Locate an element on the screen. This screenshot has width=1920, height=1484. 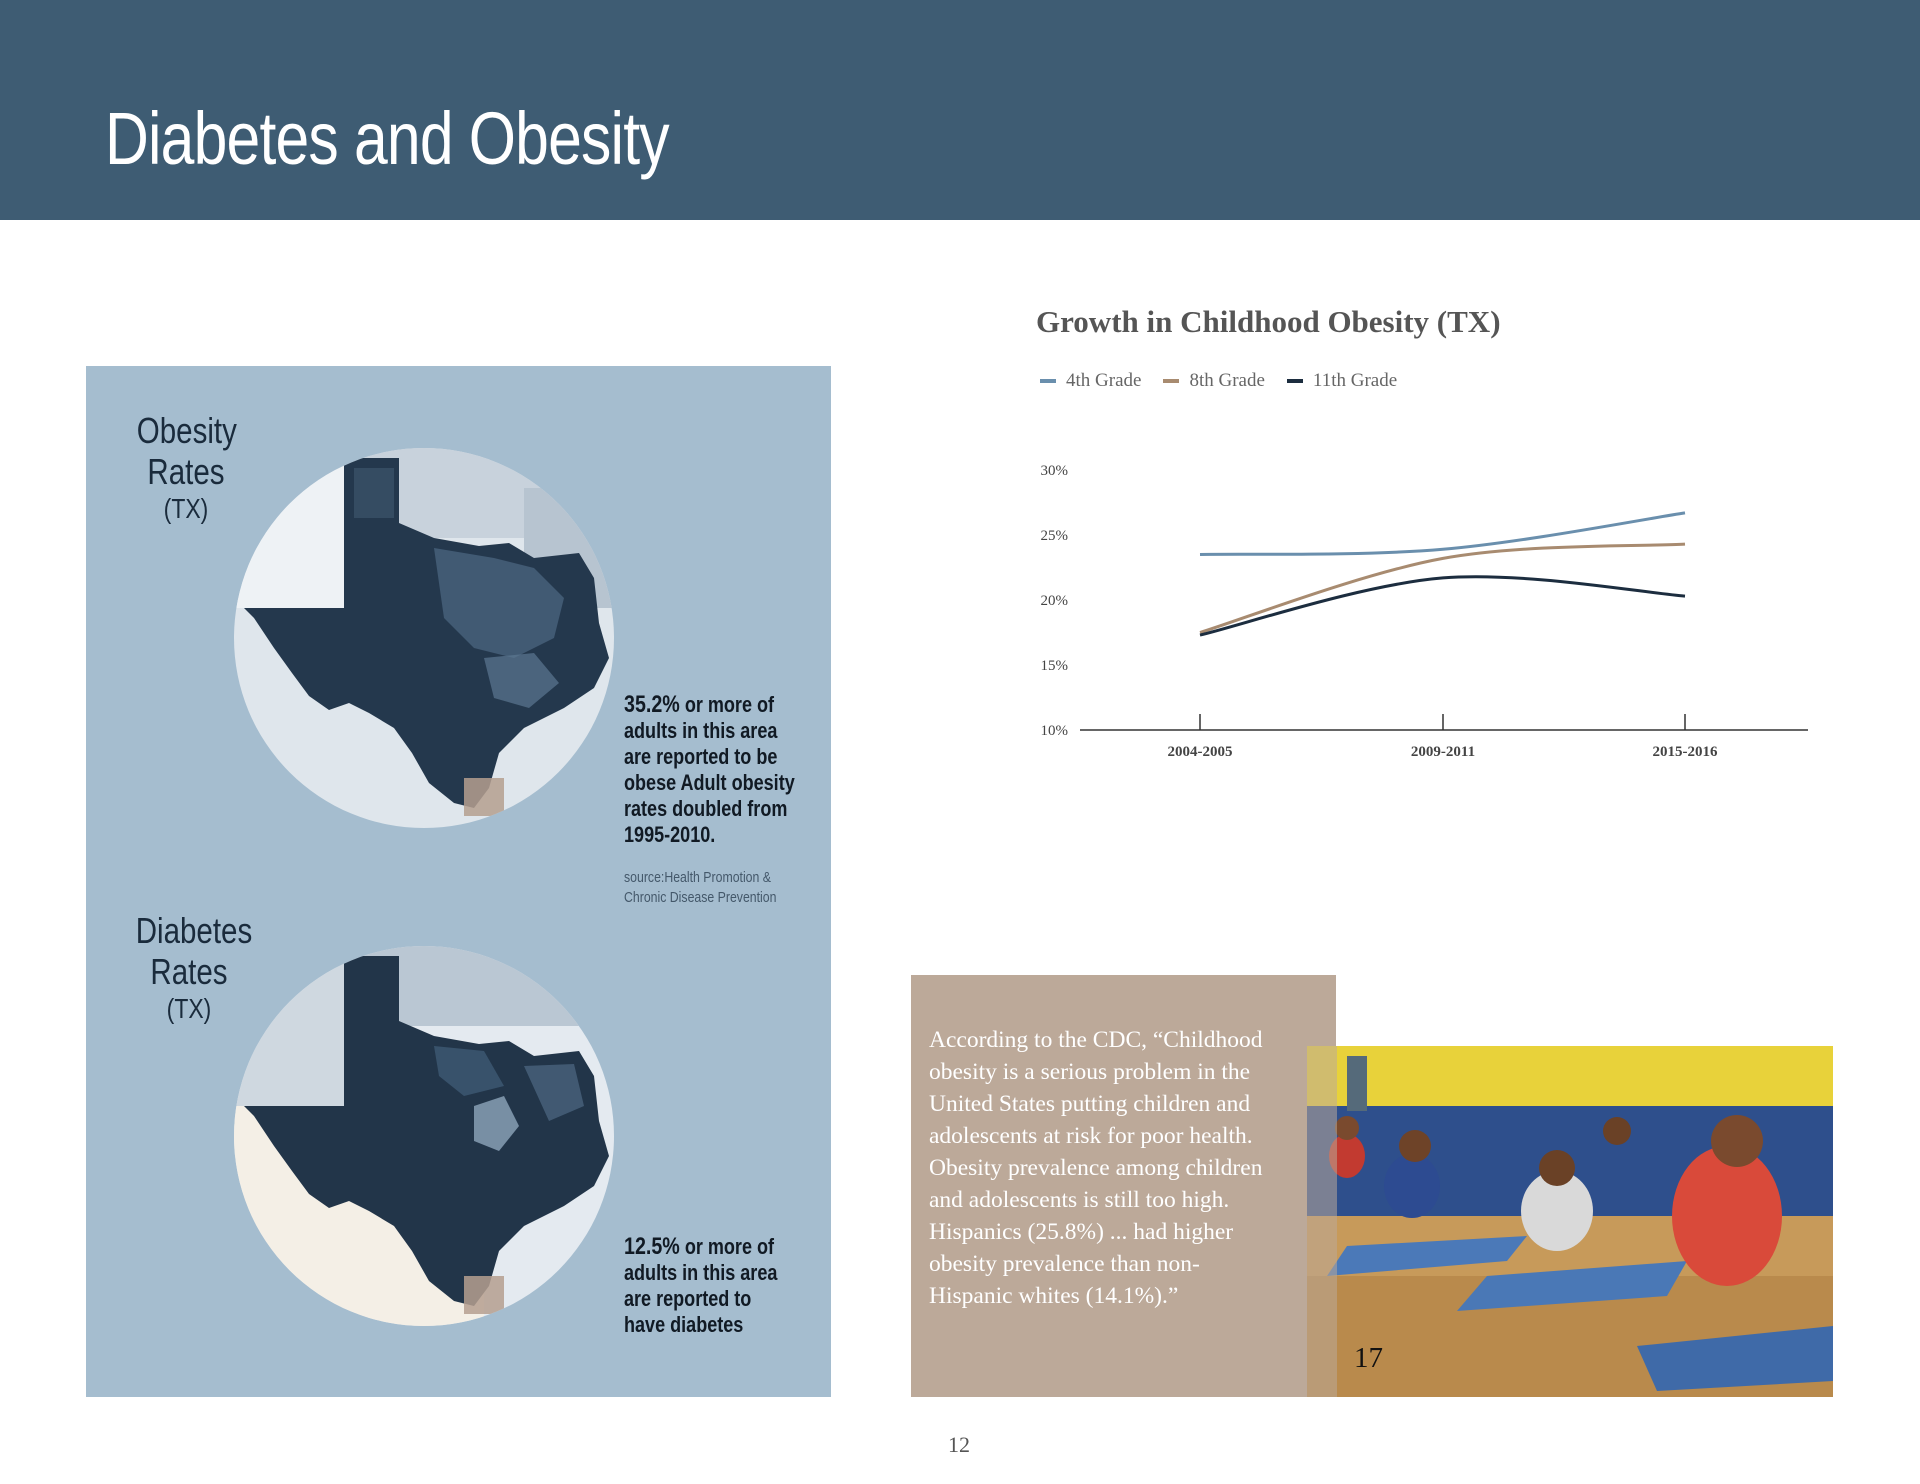
legend-swatch-4th-grade is located at coordinates (1048, 381).